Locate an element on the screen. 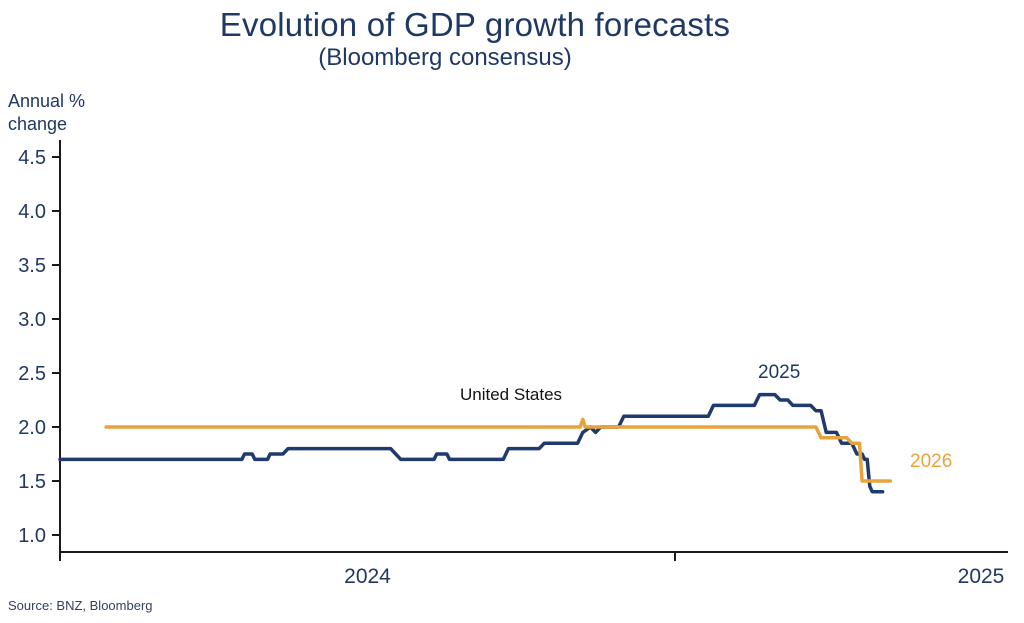 The height and width of the screenshot is (623, 1024). y-tick-label: 3.5 is located at coordinates (32, 266).